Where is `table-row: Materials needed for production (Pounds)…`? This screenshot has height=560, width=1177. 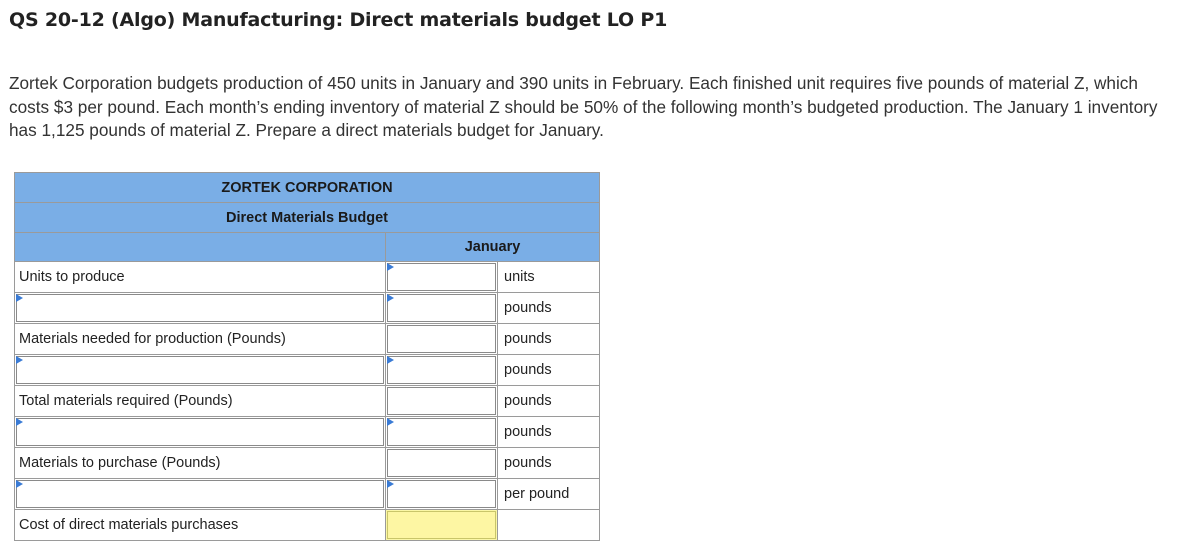
table-row: Materials needed for production (Pounds)… is located at coordinates (307, 339).